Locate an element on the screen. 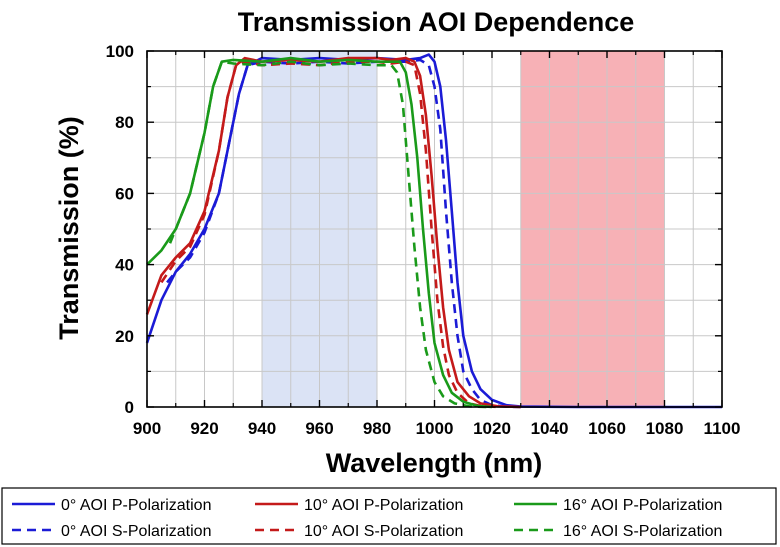 The image size is (780, 547). y-tick-label: 40 is located at coordinates (124, 265).